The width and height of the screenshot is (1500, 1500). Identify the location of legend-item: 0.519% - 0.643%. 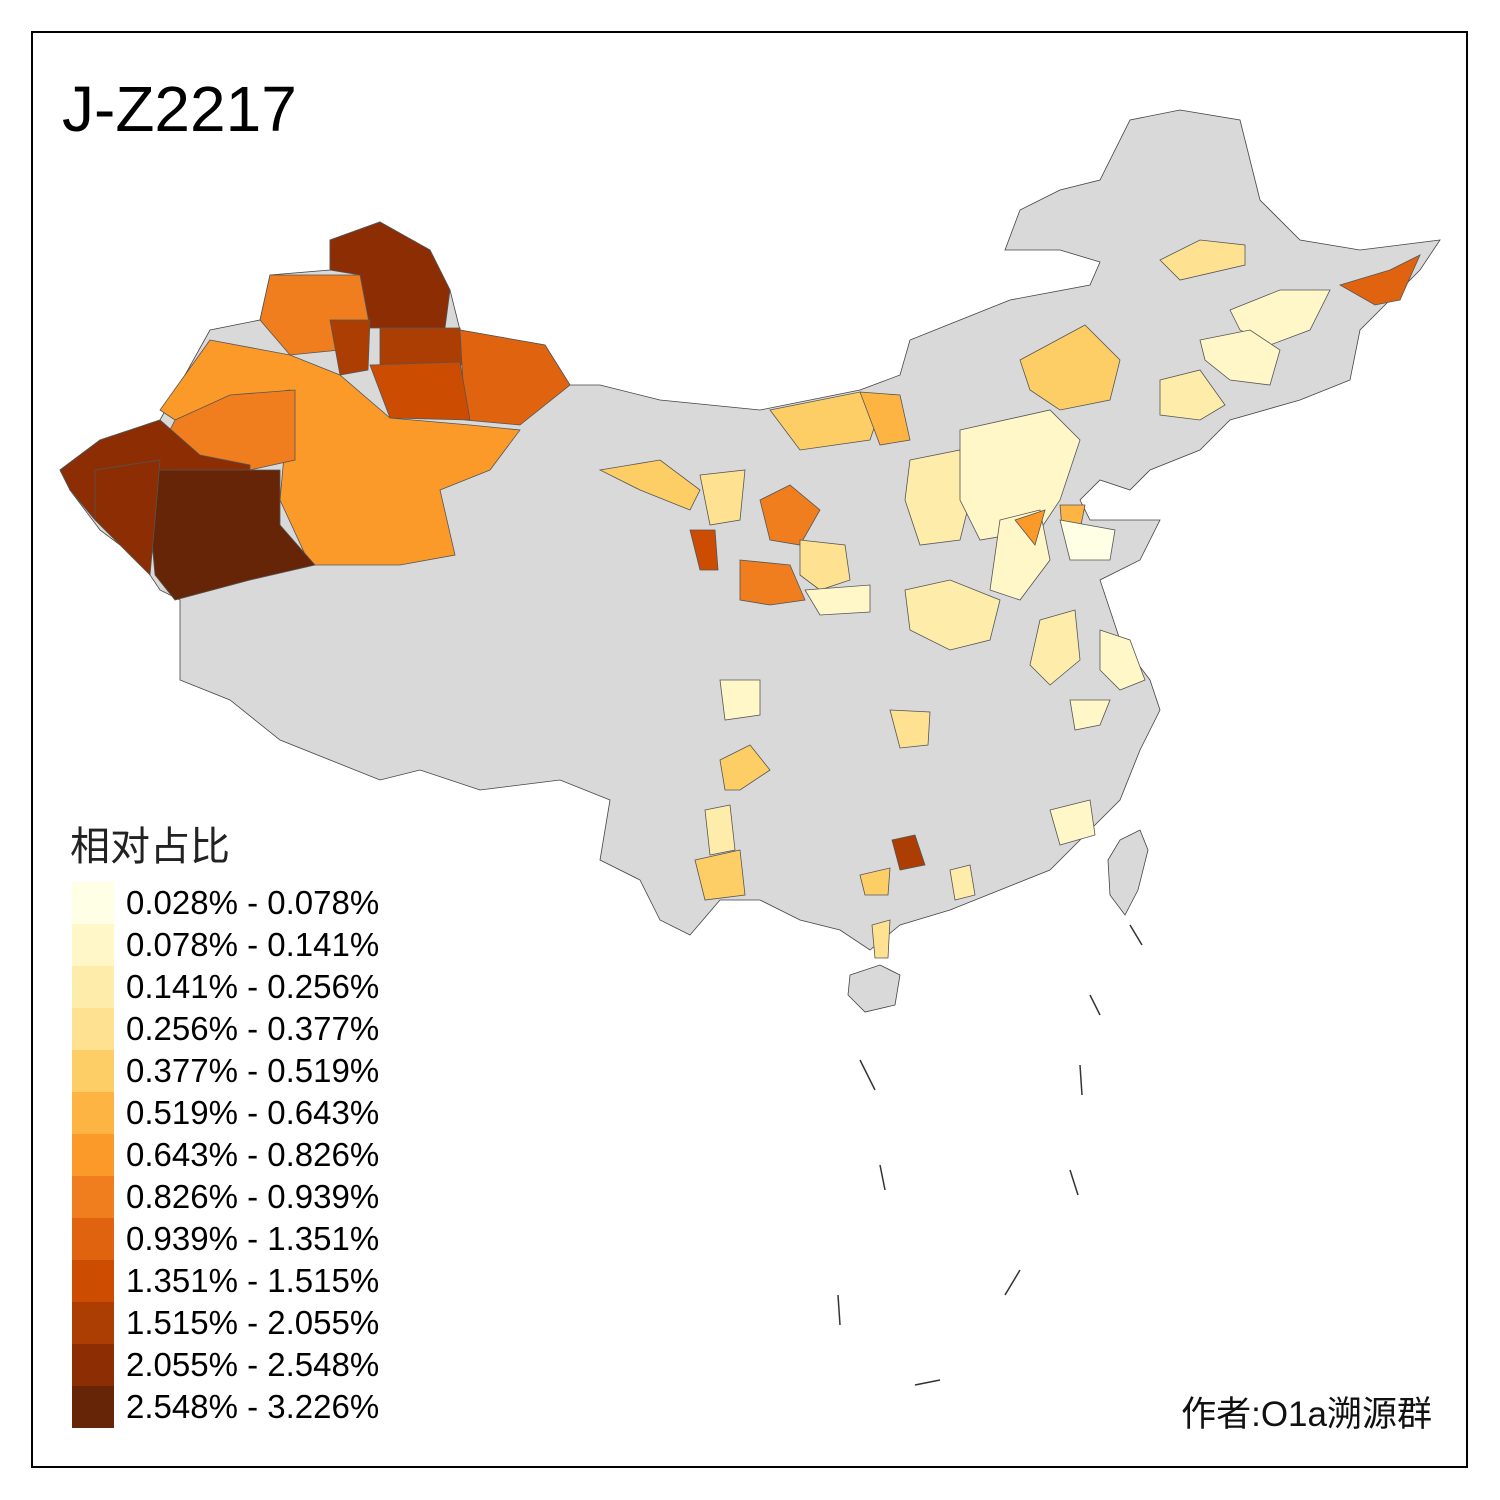
(225, 1113).